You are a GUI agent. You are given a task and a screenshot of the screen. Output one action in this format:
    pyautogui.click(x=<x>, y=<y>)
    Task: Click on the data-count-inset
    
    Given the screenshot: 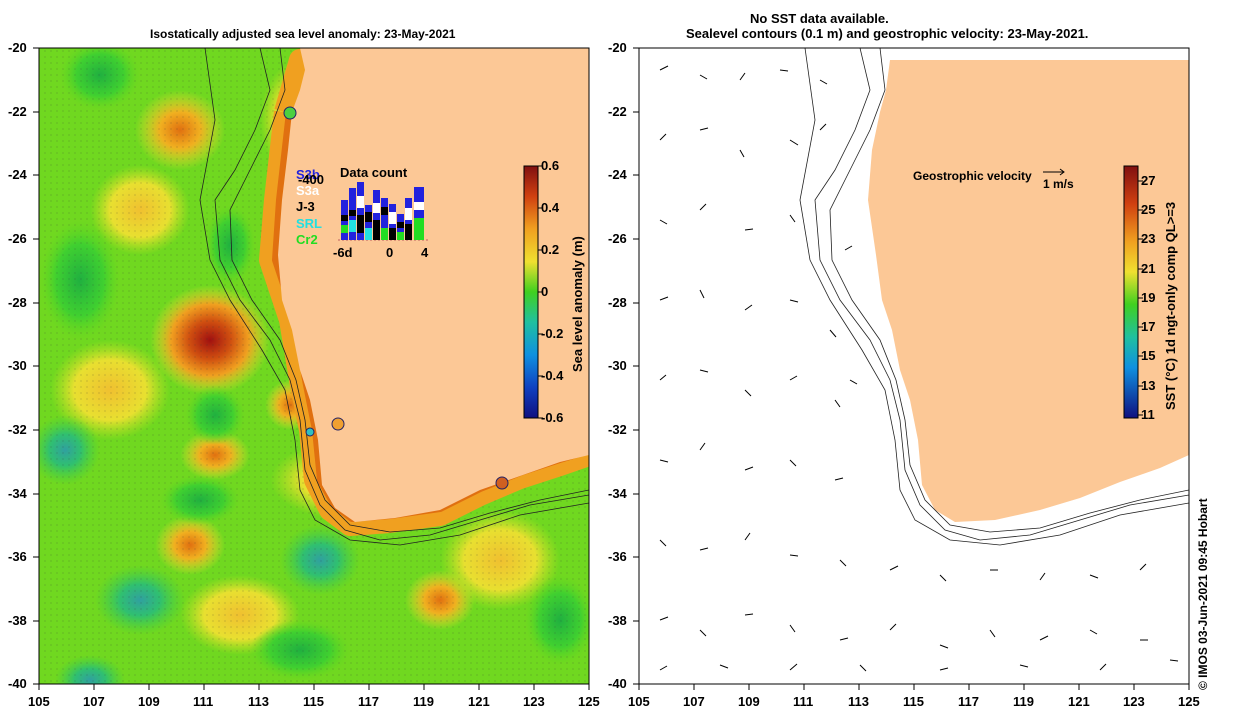 What is the action you would take?
    pyautogui.click(x=383, y=211)
    